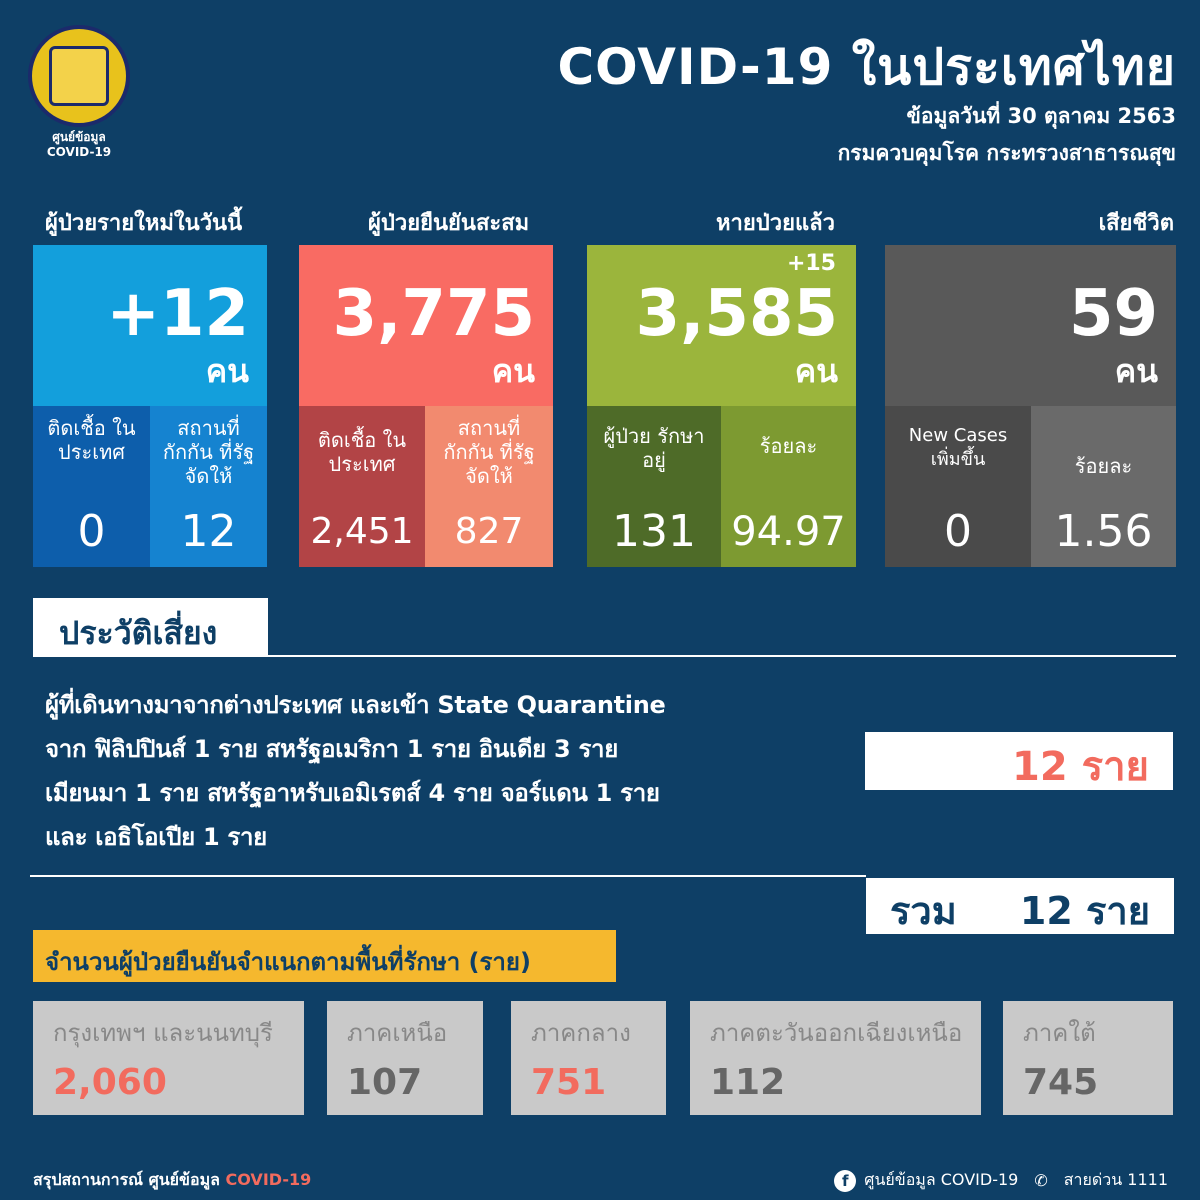 The width and height of the screenshot is (1200, 1200). Describe the element at coordinates (144, 223) in the screenshot. I see `card-label-new: ผู้ป่วยรายใหม่ในวันนี้` at that location.